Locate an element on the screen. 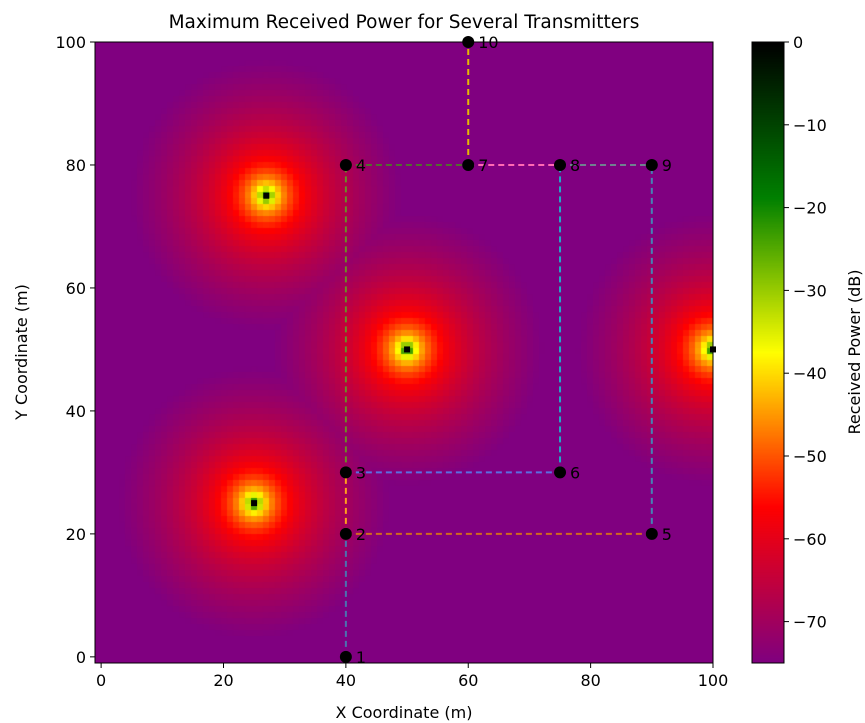  colorbar-gradient is located at coordinates (768, 352).